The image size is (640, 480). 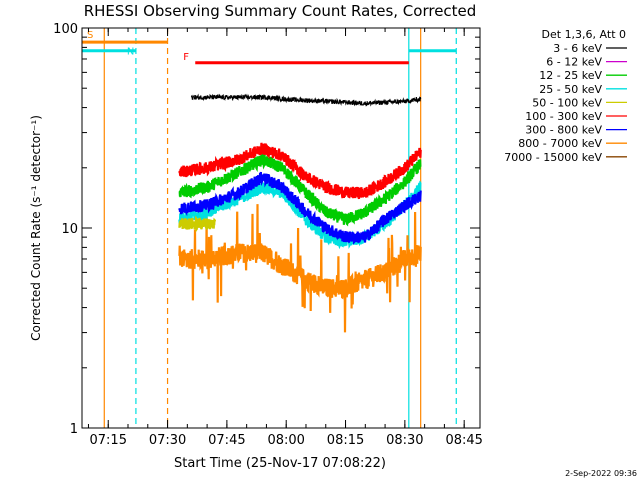 What do you see at coordinates (186, 57) in the screenshot?
I see `annotation-label-f: F` at bounding box center [186, 57].